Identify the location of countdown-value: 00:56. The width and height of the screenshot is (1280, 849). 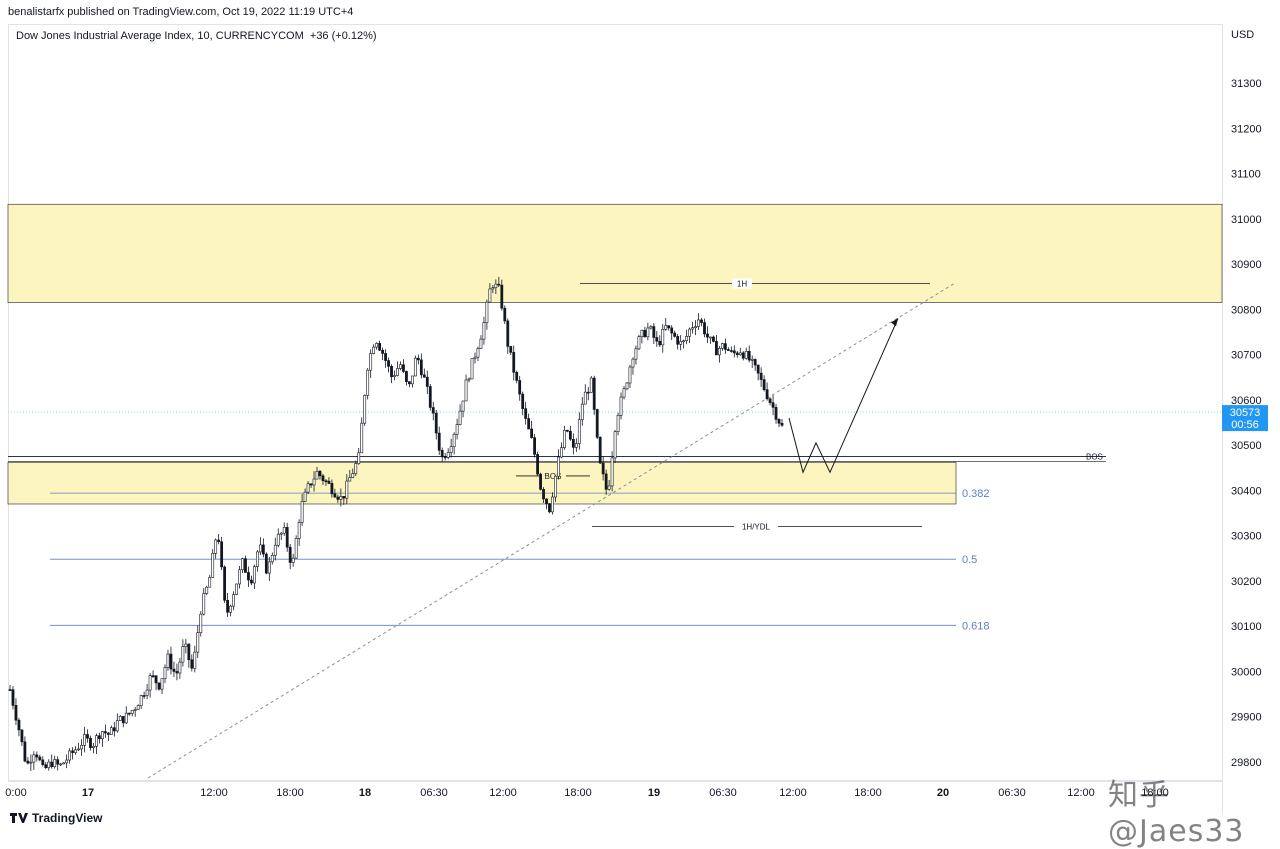
(1245, 425).